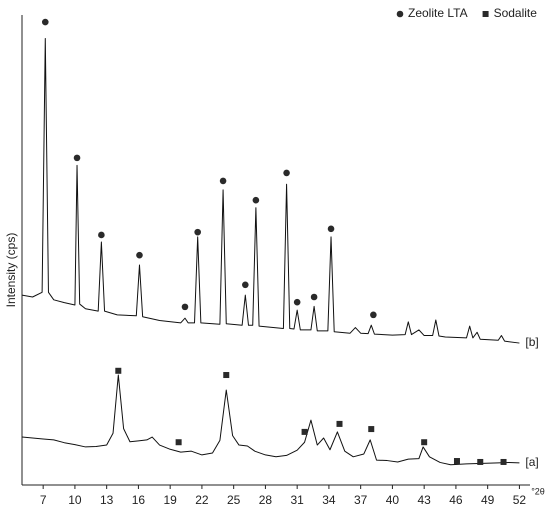  What do you see at coordinates (531, 342) in the screenshot?
I see `trace-label: [b]` at bounding box center [531, 342].